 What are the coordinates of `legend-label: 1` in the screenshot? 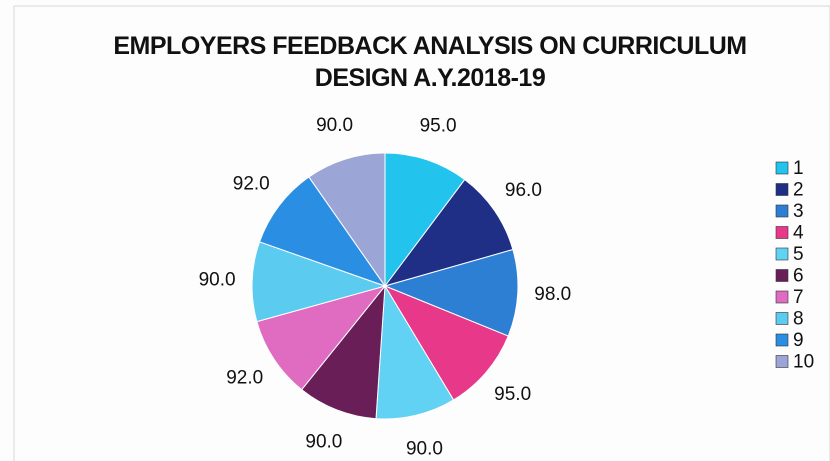 It's located at (798, 168).